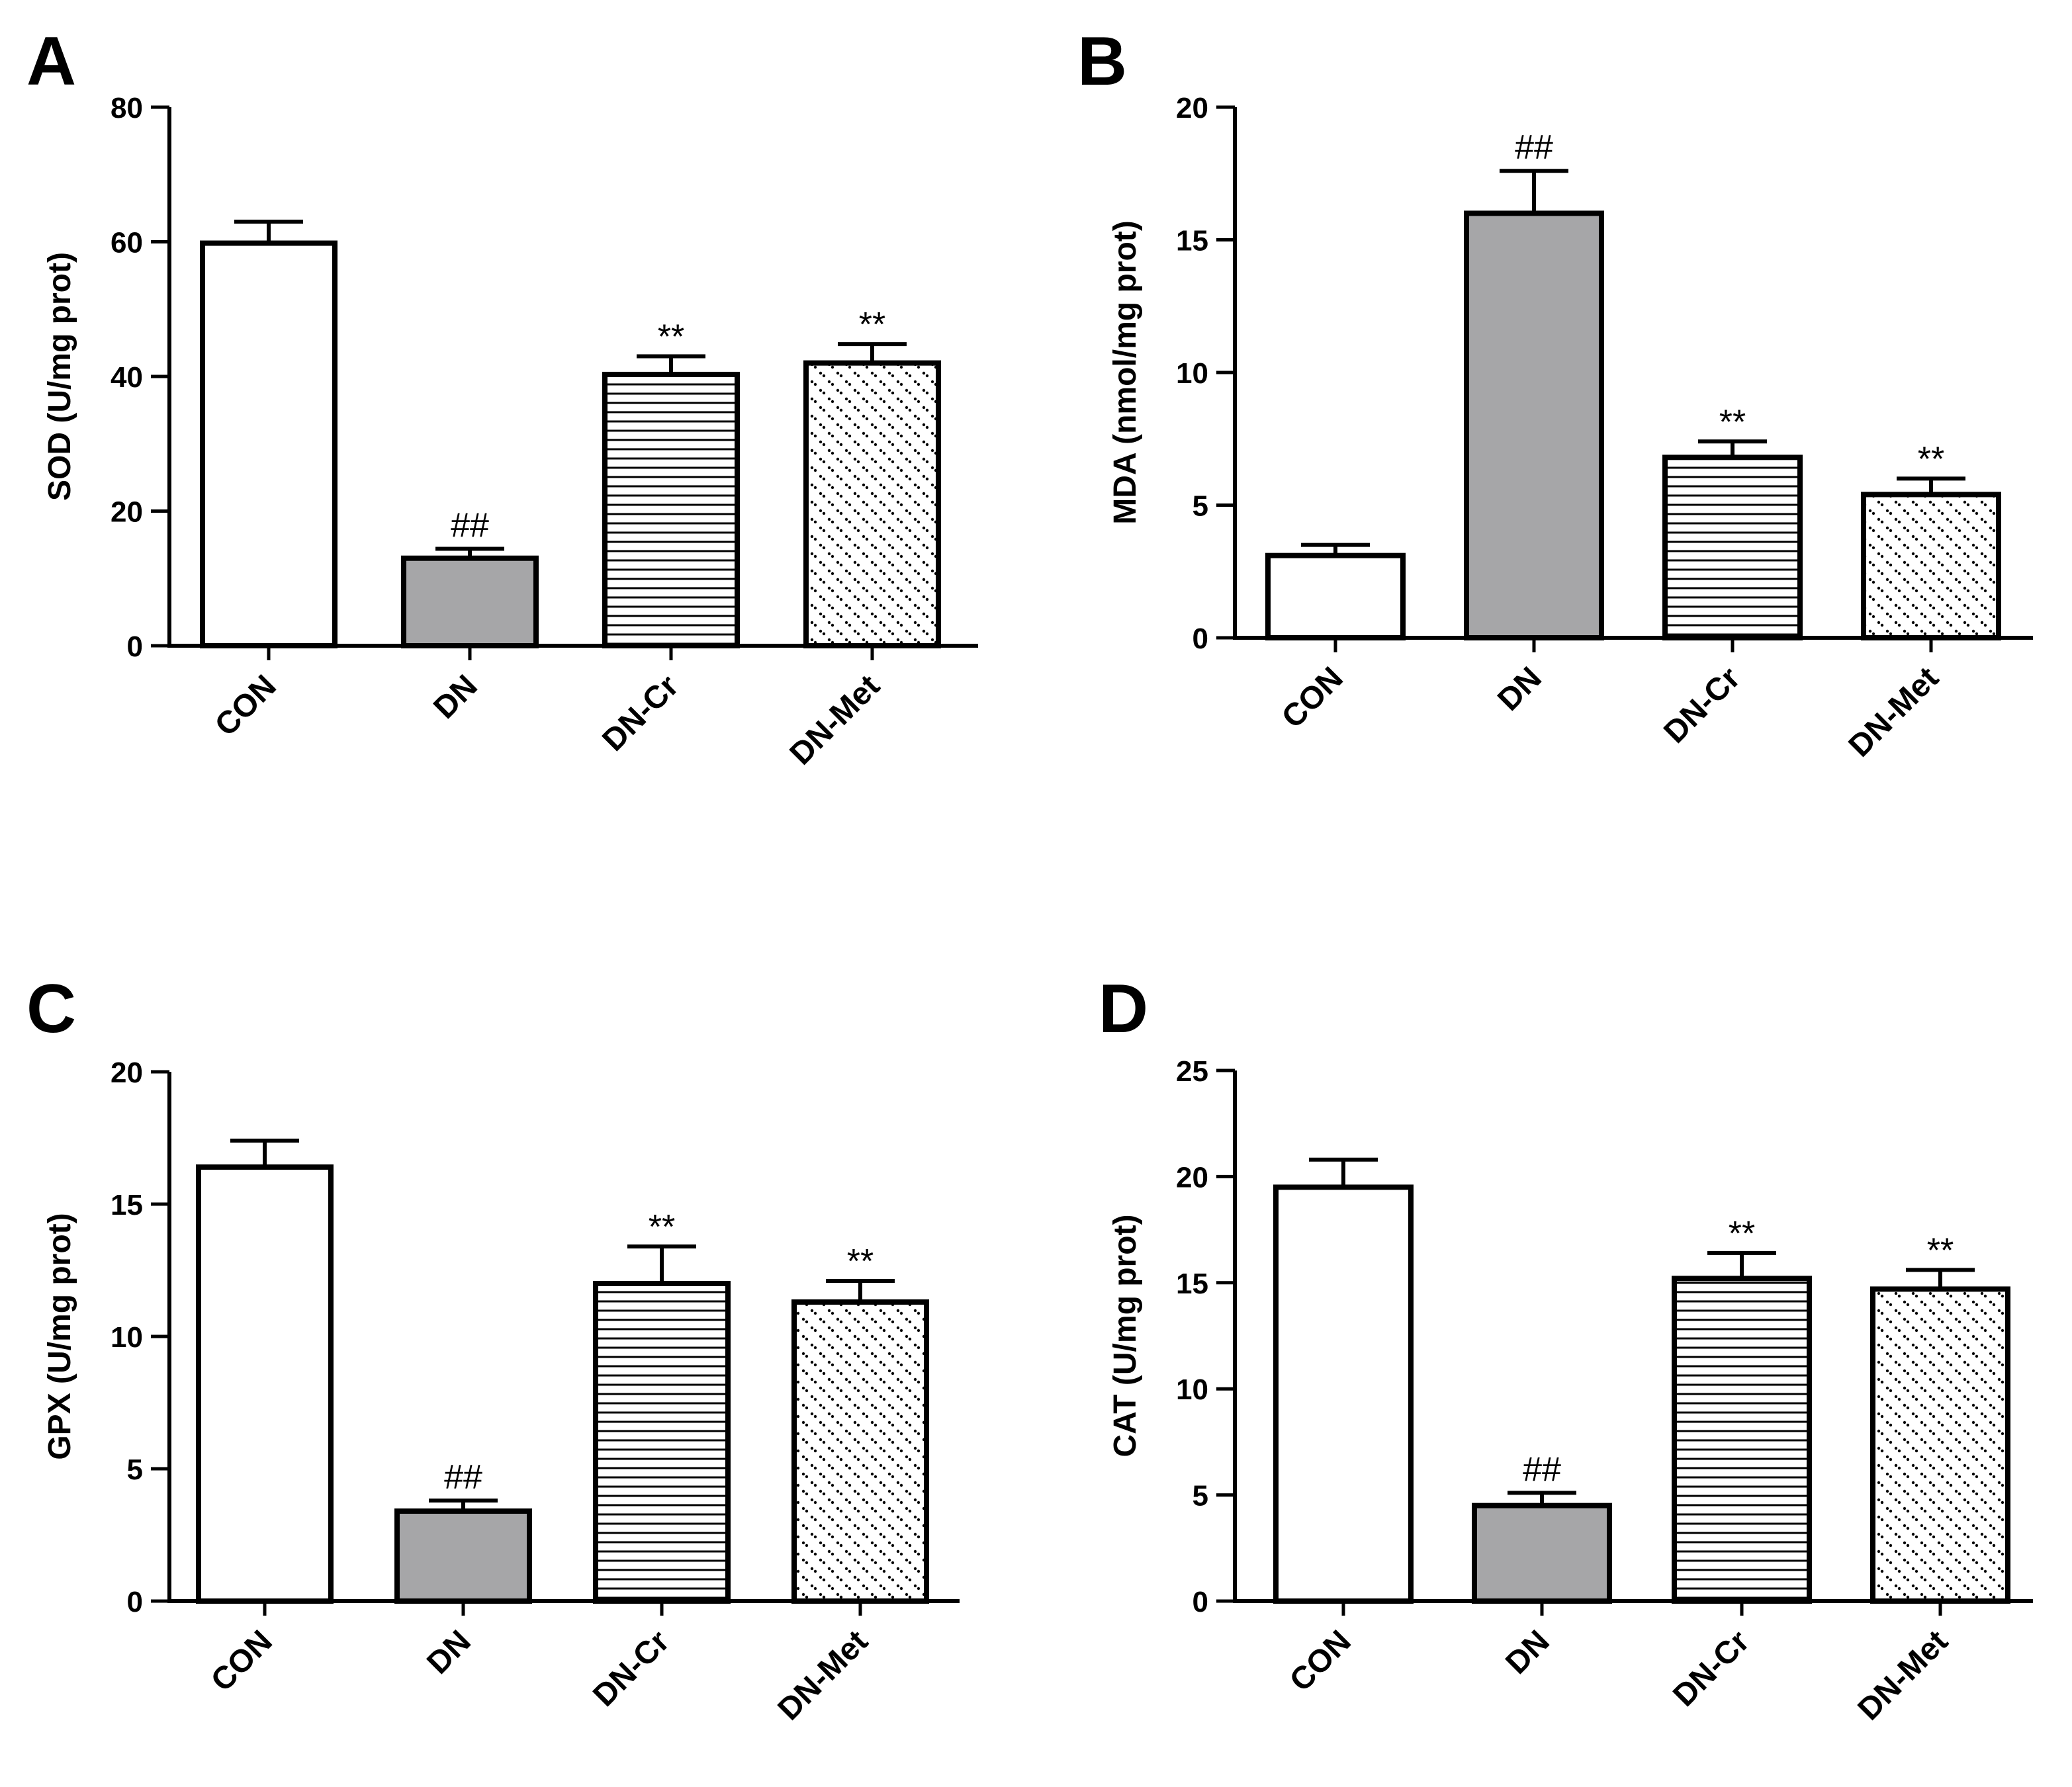 Image resolution: width=2072 pixels, height=1787 pixels. Describe the element at coordinates (59, 1336) in the screenshot. I see `y-axis-title: GPX (U/mg prot)` at that location.